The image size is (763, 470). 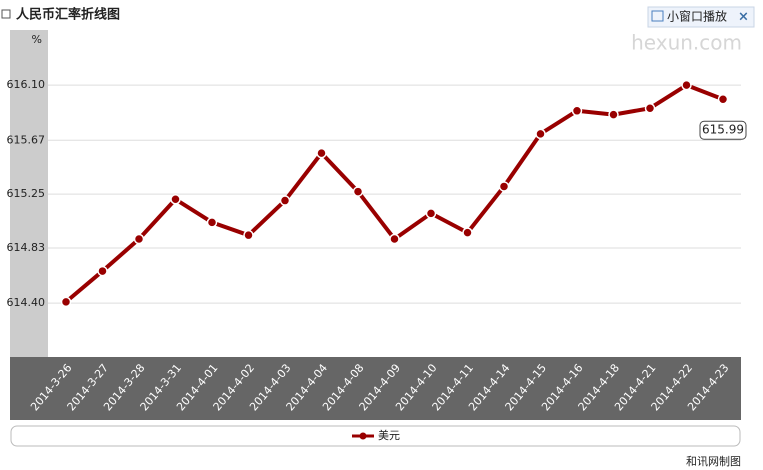 What do you see at coordinates (363, 436) in the screenshot?
I see `legend-marker` at bounding box center [363, 436].